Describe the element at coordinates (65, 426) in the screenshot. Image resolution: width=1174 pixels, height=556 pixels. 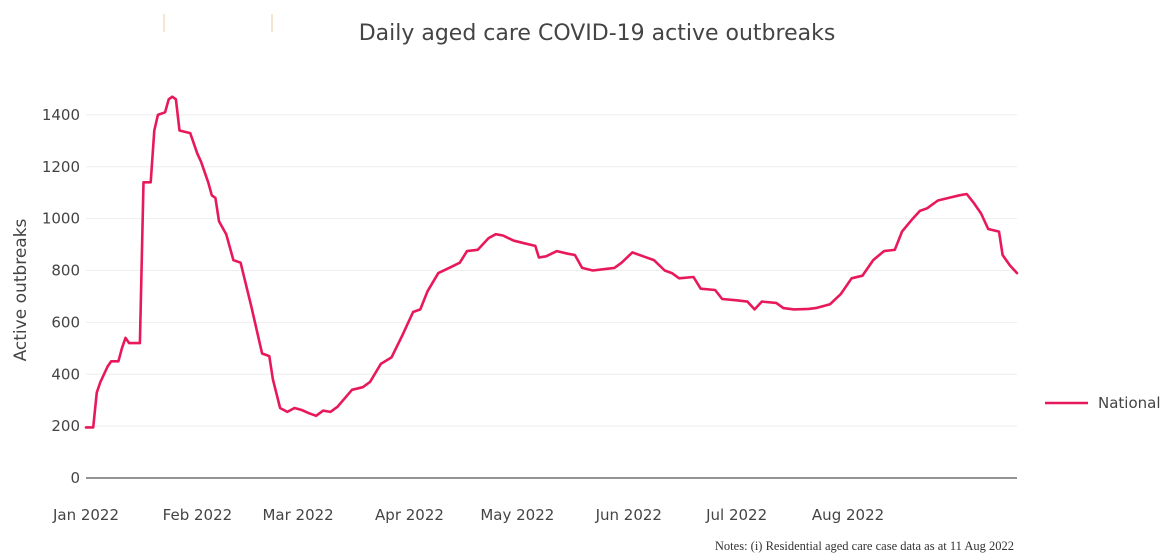
I see `y-tick-label: 200` at that location.